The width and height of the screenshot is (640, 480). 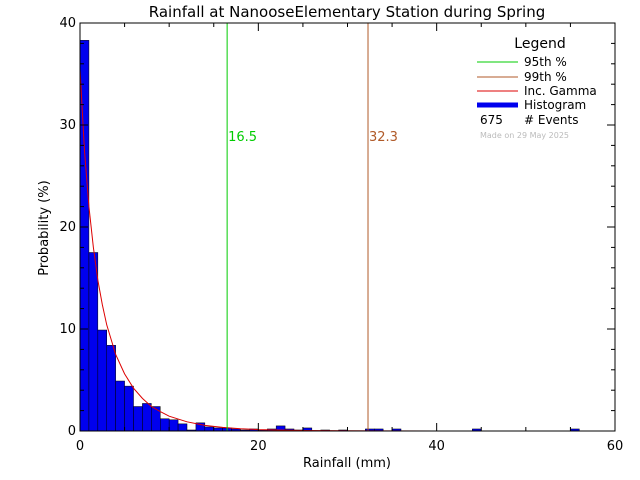 What do you see at coordinates (545, 77) in the screenshot?
I see `legend-p99-label: 99th %` at bounding box center [545, 77].